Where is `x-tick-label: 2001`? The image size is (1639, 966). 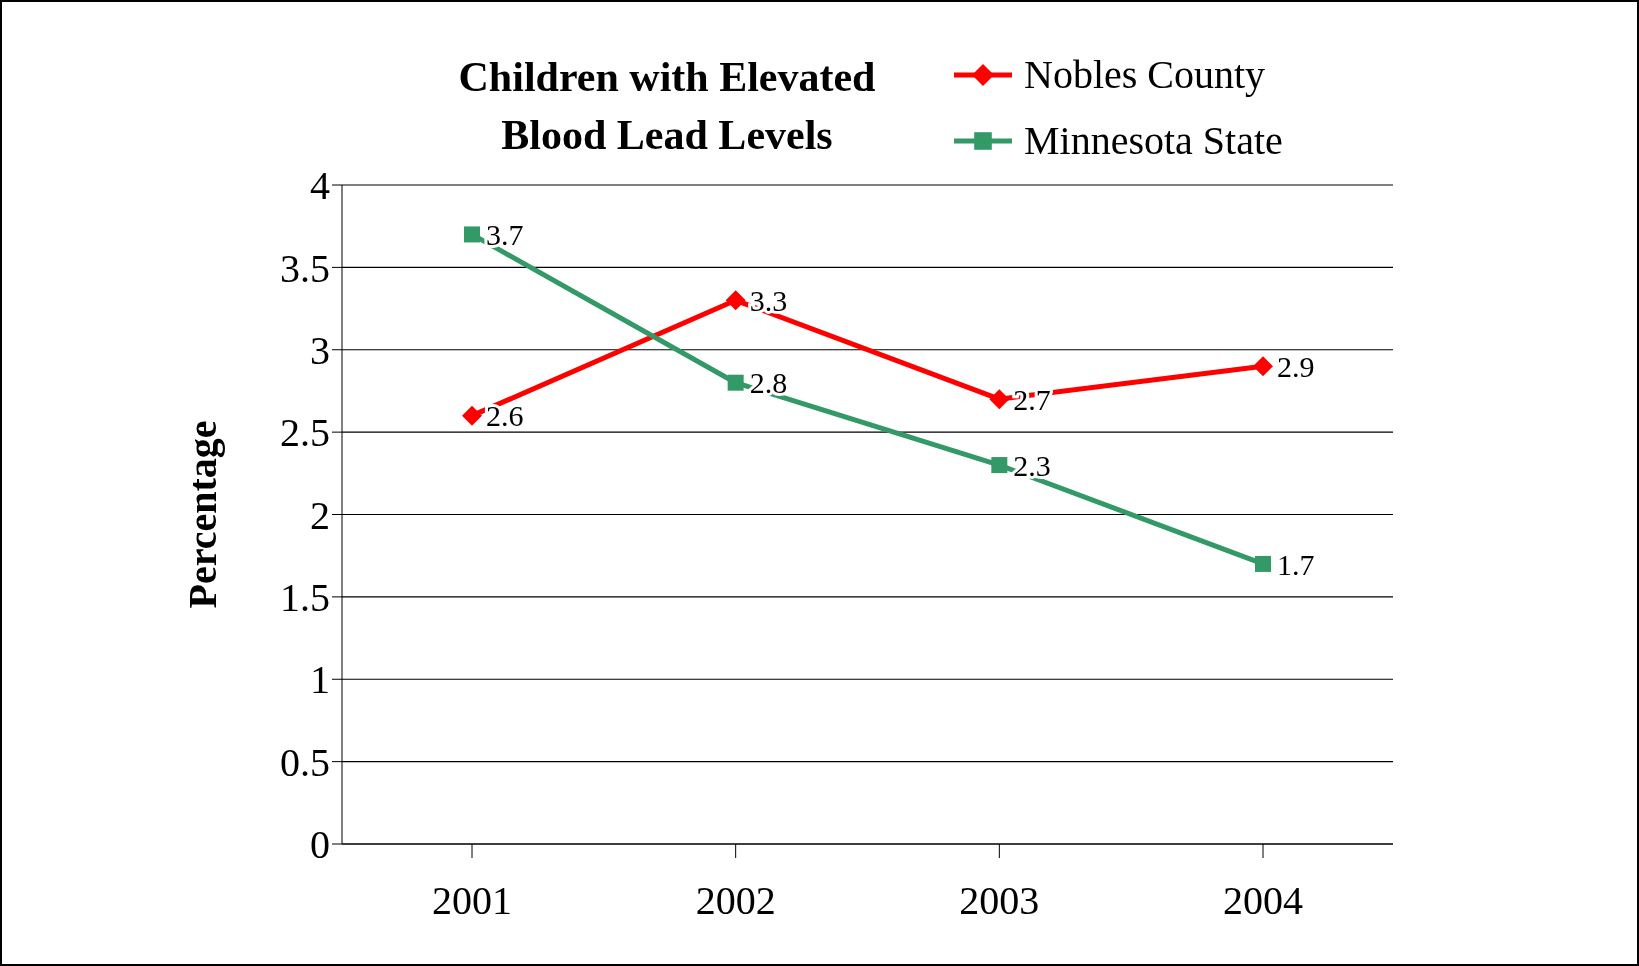
x-tick-label: 2001 is located at coordinates (472, 901).